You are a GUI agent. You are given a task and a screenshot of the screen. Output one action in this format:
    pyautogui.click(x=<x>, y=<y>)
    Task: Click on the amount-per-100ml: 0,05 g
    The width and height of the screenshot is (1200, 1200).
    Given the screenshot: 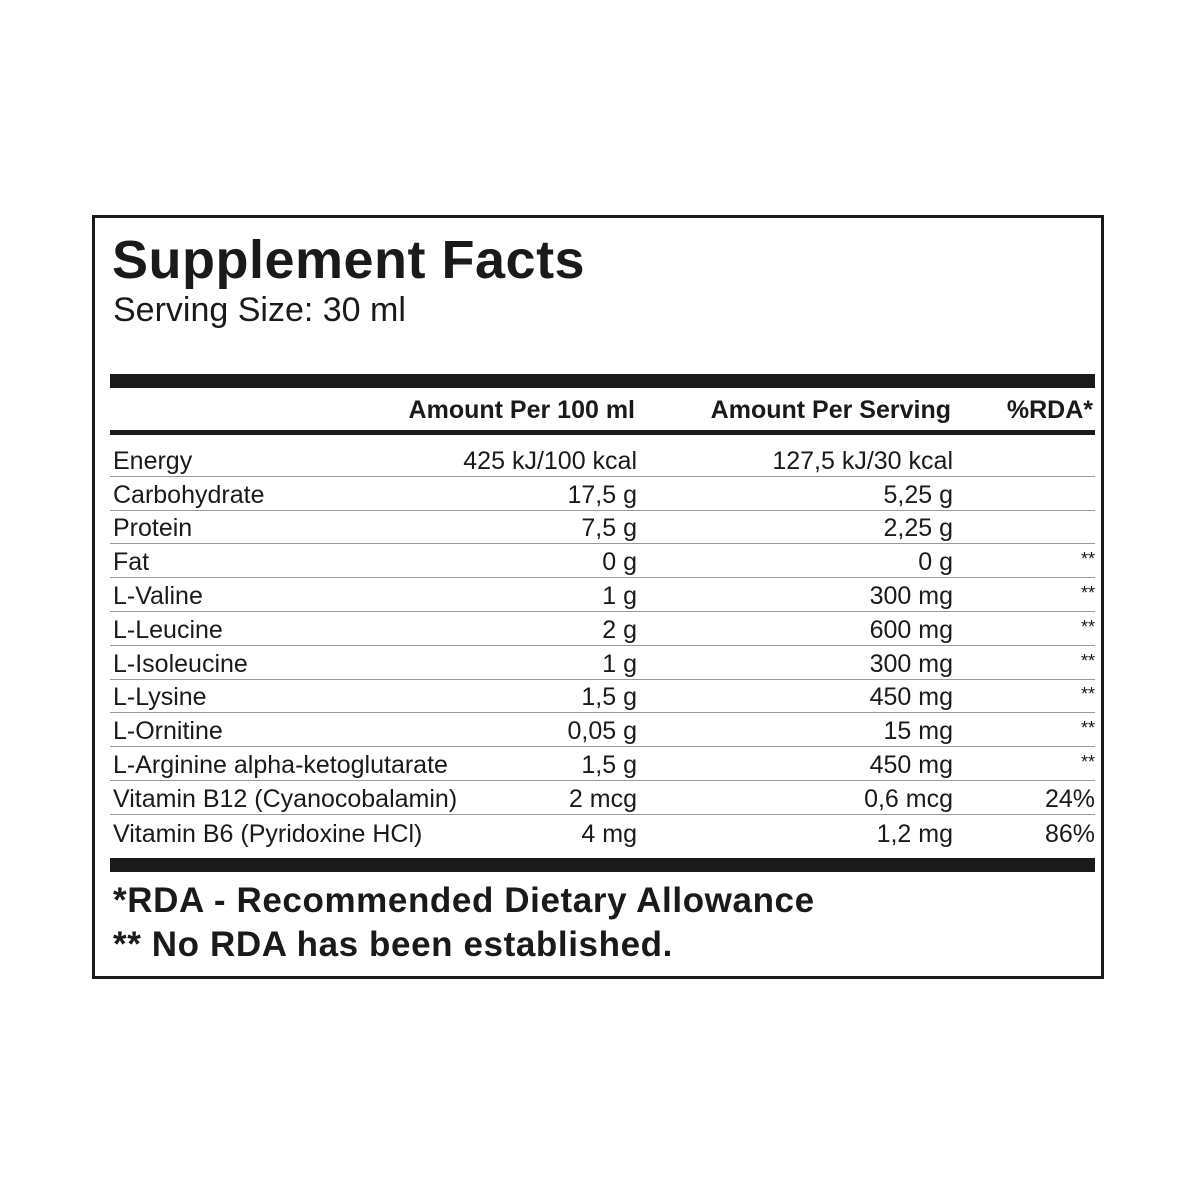 What is the action you would take?
    pyautogui.click(x=602, y=731)
    